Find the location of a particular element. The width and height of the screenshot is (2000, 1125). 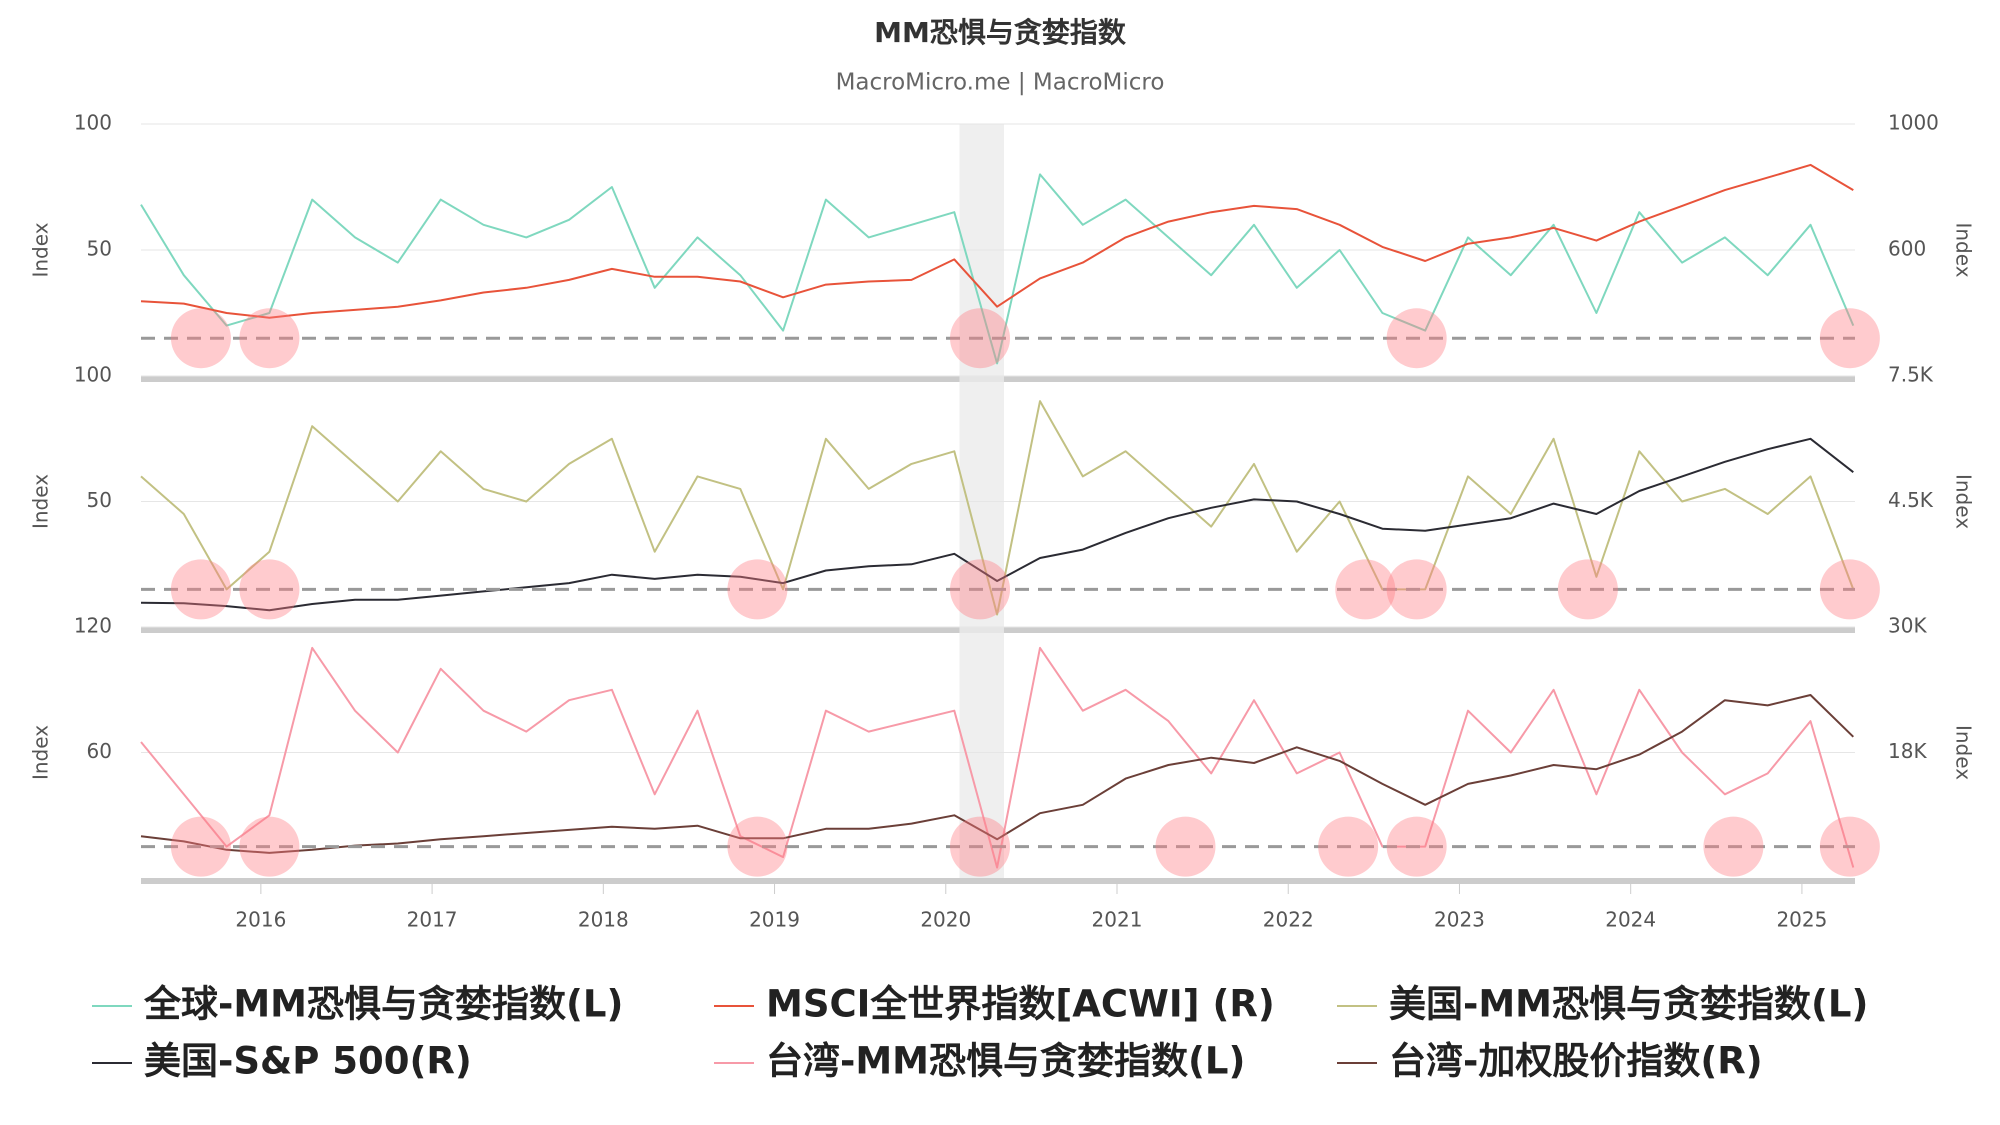

y-tick-label: 60 is located at coordinates (99, 751).